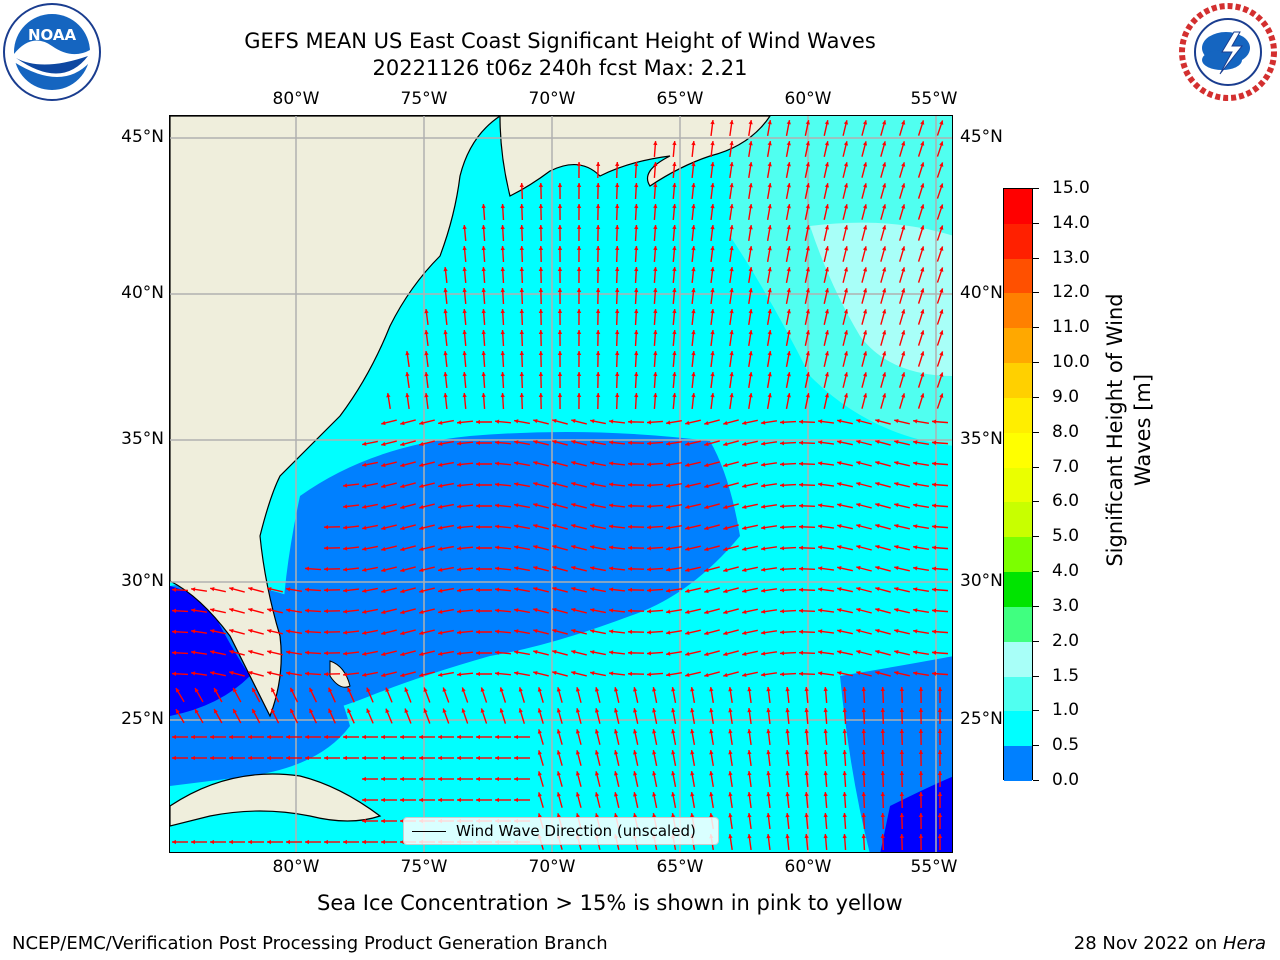 The height and width of the screenshot is (960, 1280). Describe the element at coordinates (1148, 943) in the screenshot. I see `run-date-text: 28 Nov 2022 on` at that location.